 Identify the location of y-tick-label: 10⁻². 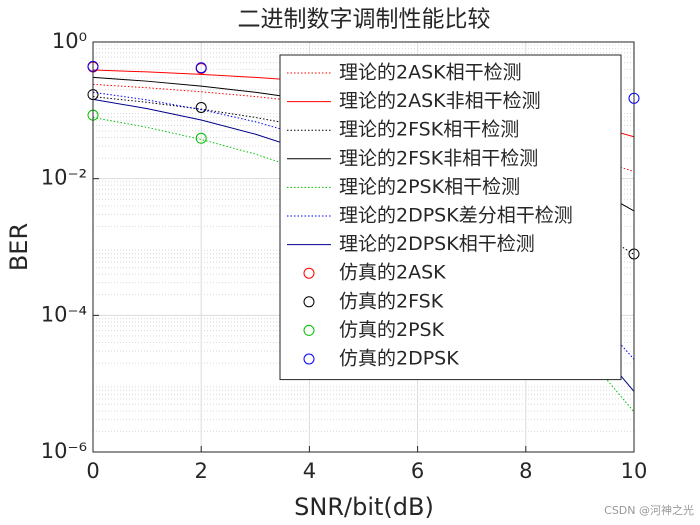
(64, 178).